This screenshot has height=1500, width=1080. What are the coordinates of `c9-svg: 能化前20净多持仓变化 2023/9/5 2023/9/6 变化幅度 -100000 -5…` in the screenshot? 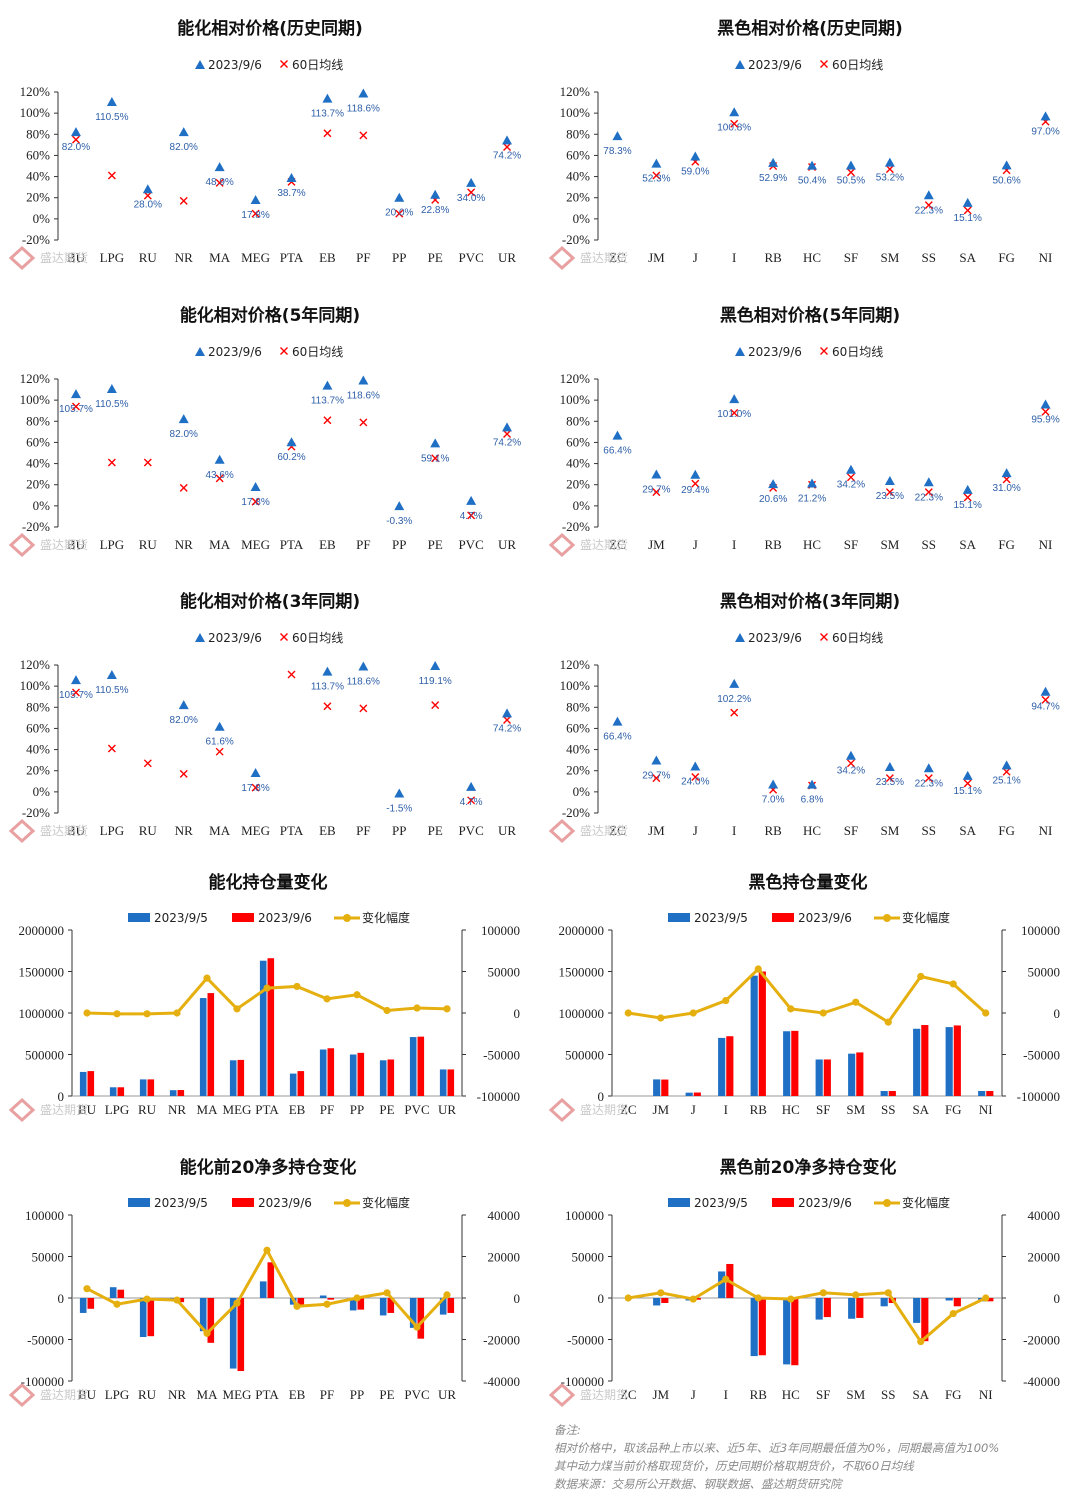 It's located at (264, 1282).